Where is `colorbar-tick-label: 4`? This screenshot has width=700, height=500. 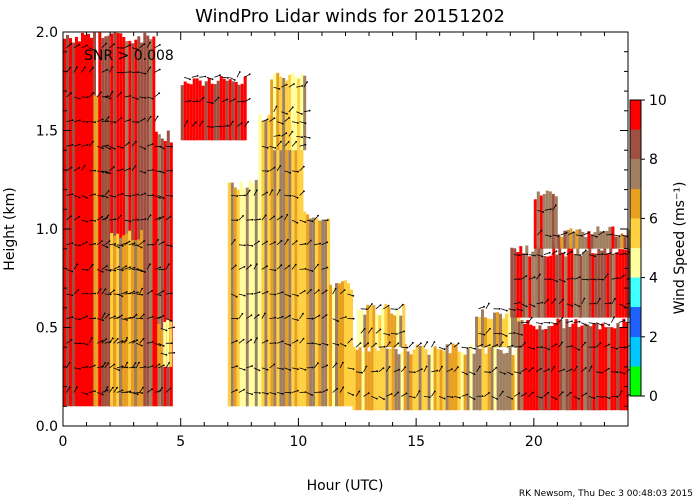 colorbar-tick-label: 4 is located at coordinates (653, 279).